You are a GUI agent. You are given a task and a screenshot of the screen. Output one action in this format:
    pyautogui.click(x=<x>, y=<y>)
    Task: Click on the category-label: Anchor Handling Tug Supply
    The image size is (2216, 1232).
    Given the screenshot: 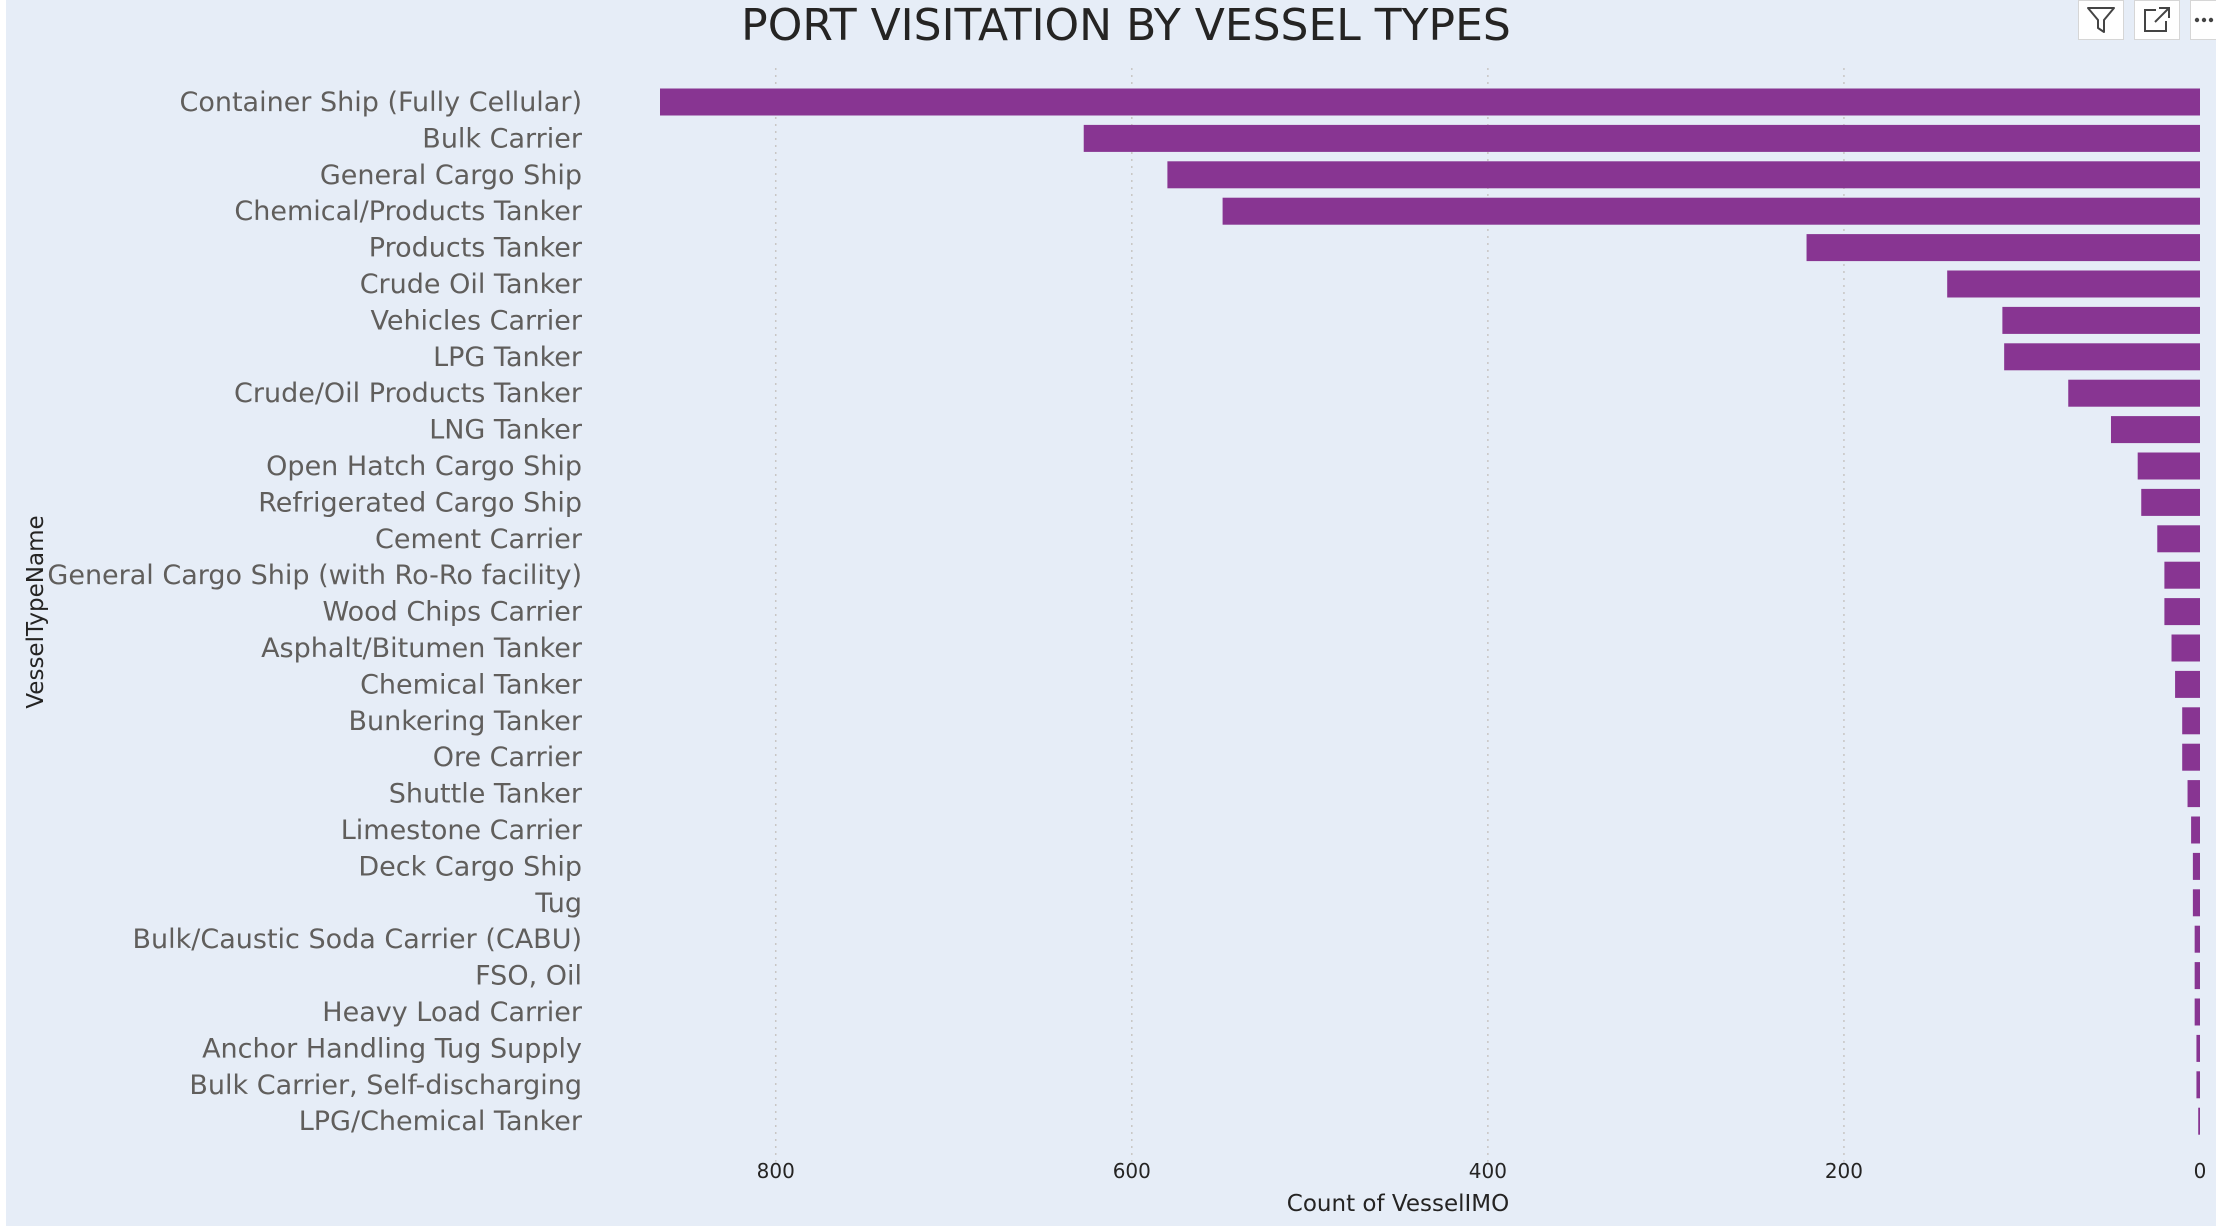 What is the action you would take?
    pyautogui.click(x=392, y=1048)
    